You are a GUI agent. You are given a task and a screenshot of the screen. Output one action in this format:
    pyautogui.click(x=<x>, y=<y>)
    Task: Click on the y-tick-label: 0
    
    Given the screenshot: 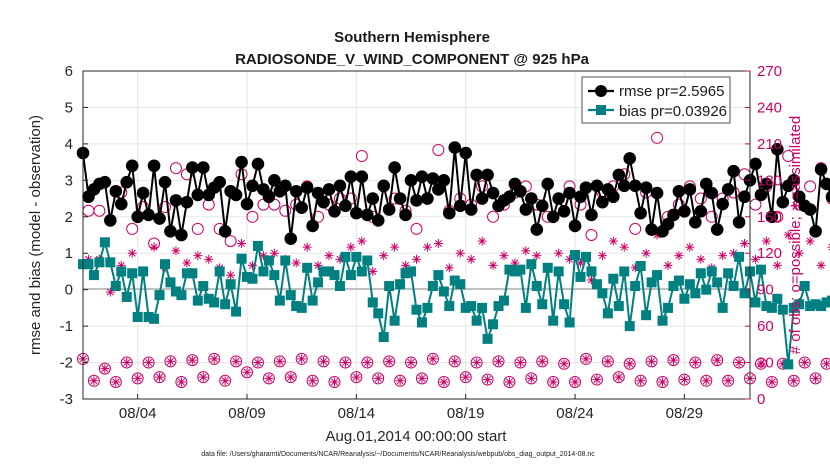 What is the action you would take?
    pyautogui.click(x=69, y=290)
    